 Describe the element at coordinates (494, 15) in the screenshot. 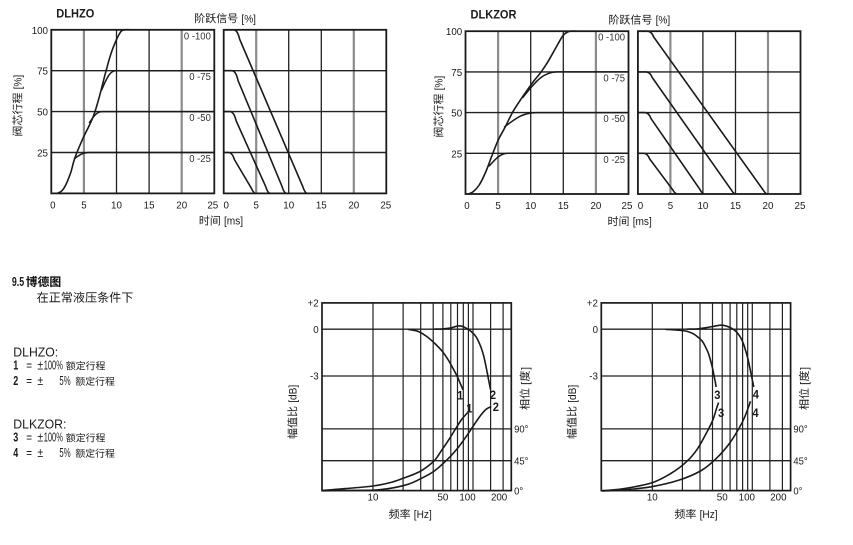

I see `svg-text: DLKZOR` at that location.